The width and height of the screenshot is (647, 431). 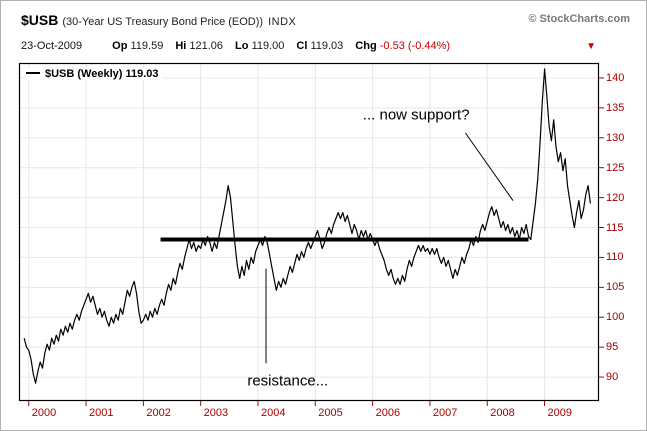 What do you see at coordinates (615, 197) in the screenshot?
I see `y-axis-label: 120` at bounding box center [615, 197].